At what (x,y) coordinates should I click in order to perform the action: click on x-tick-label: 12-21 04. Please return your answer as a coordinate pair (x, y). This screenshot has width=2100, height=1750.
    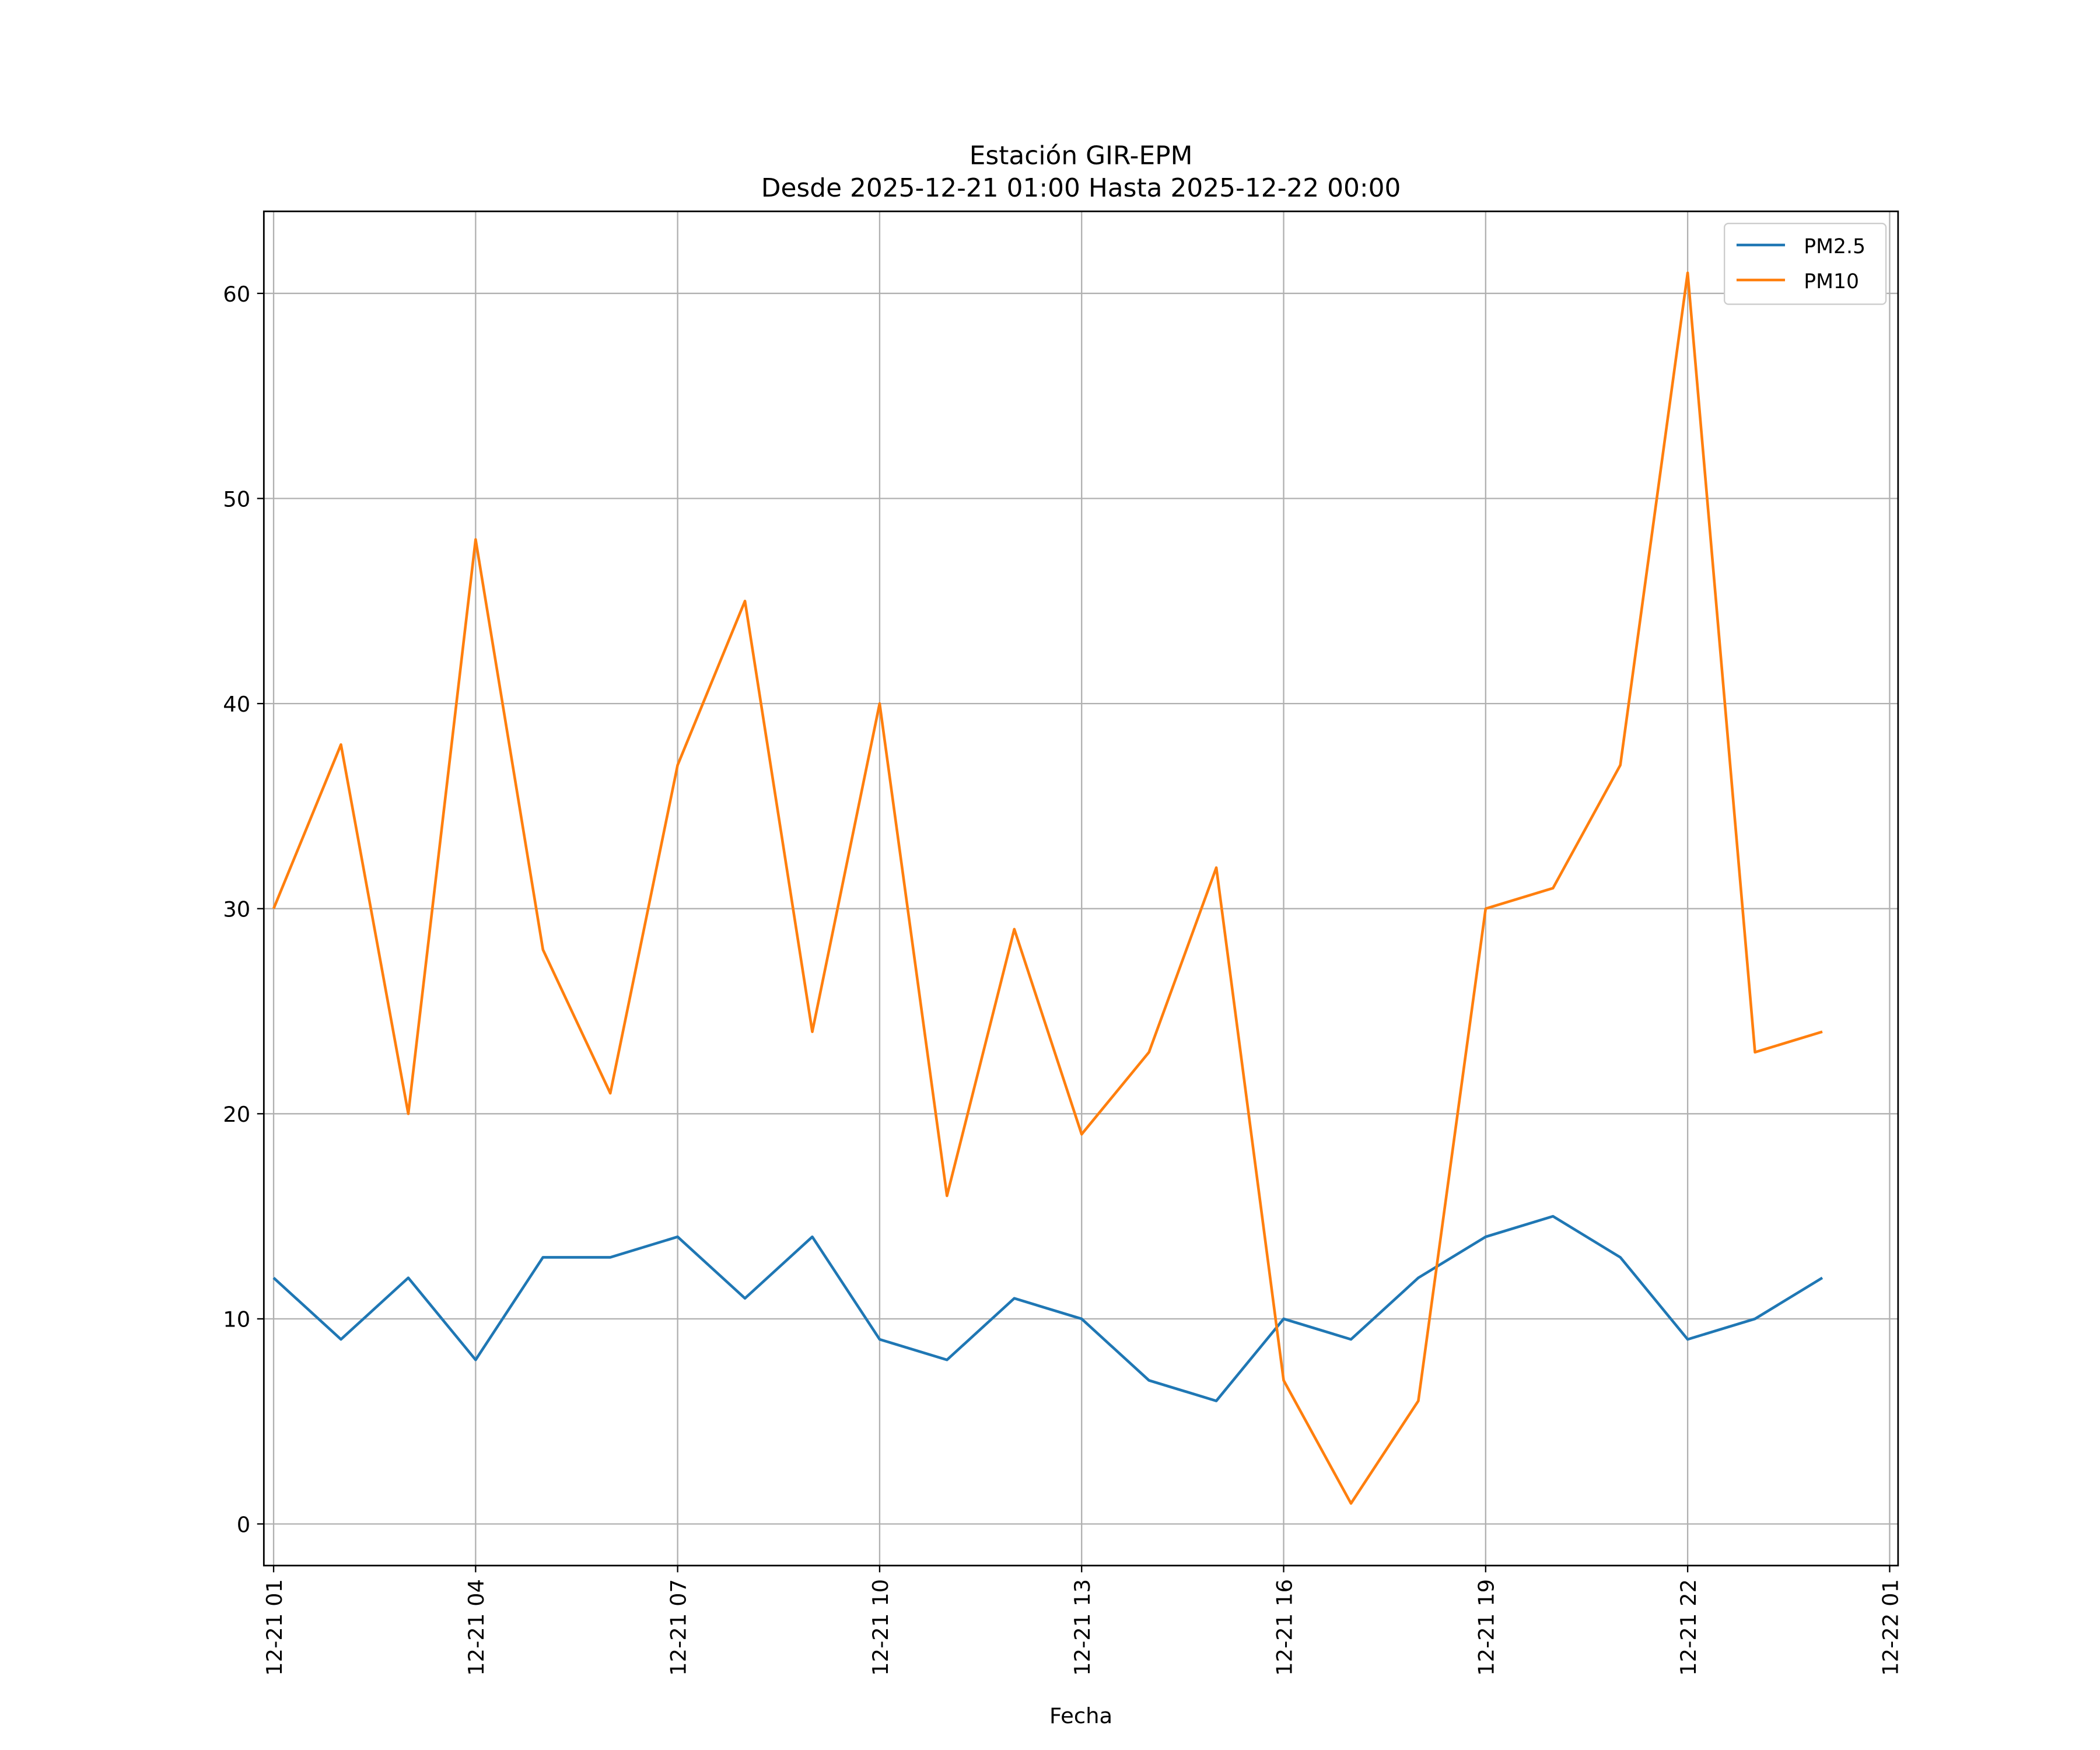
    Looking at the image, I should click on (476, 1627).